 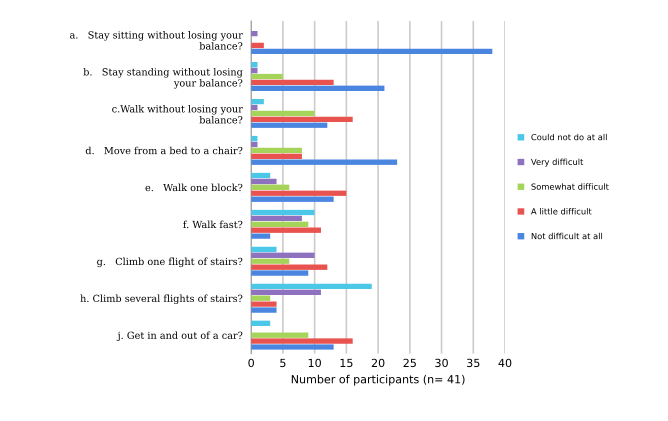 What do you see at coordinates (163, 78) in the screenshot?
I see `y-tick-label: b. Stay standing without losing your balance?` at bounding box center [163, 78].